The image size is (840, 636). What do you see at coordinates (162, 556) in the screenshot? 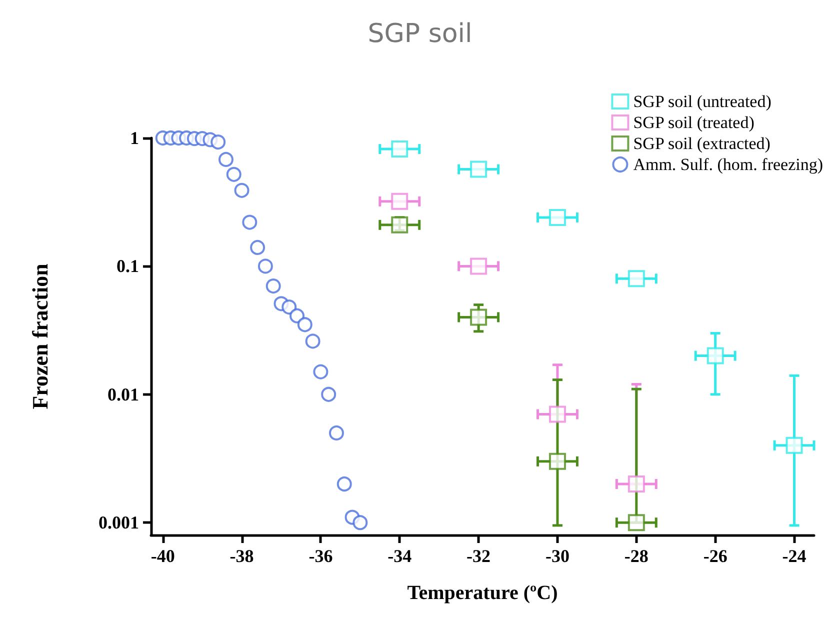
I see `x-tick-label: -40` at bounding box center [162, 556].